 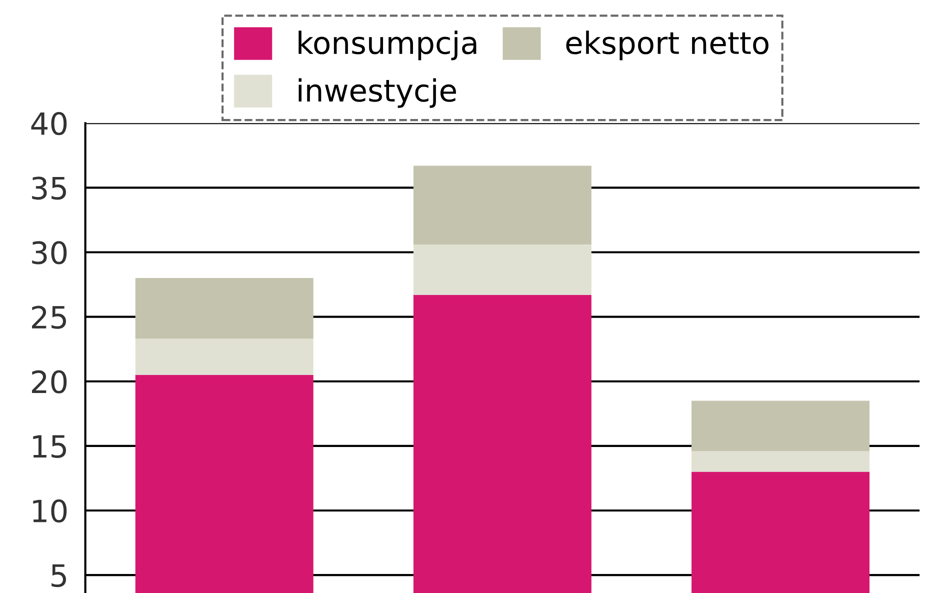 I want to click on y-tick-label: 20, so click(x=49, y=382).